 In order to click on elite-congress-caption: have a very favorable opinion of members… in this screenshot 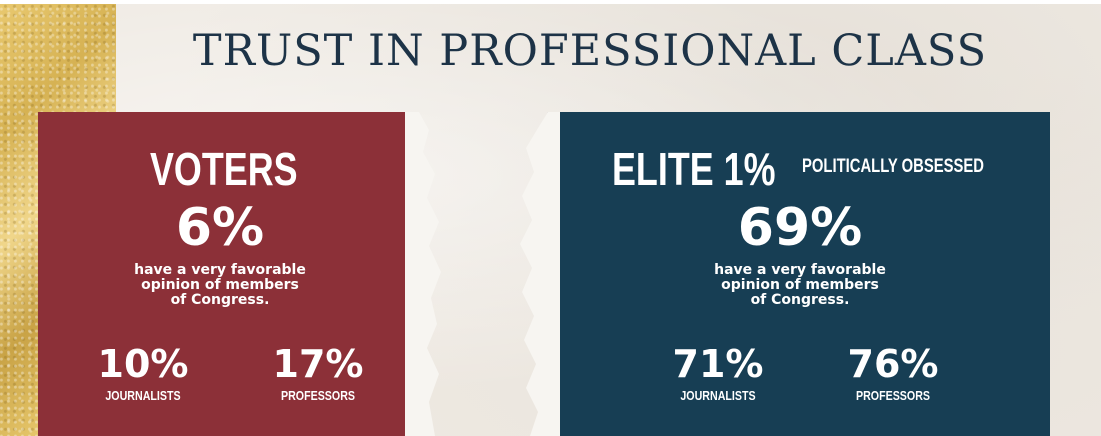, I will do `click(800, 285)`.